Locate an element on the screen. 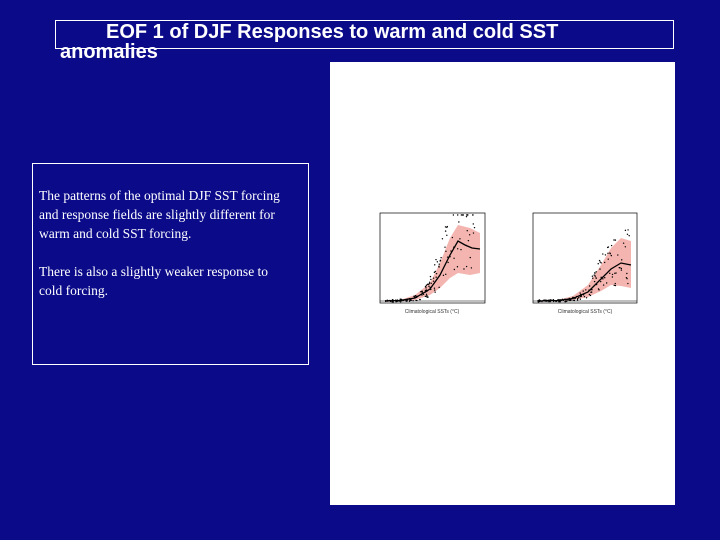  title-frame is located at coordinates (364, 34).